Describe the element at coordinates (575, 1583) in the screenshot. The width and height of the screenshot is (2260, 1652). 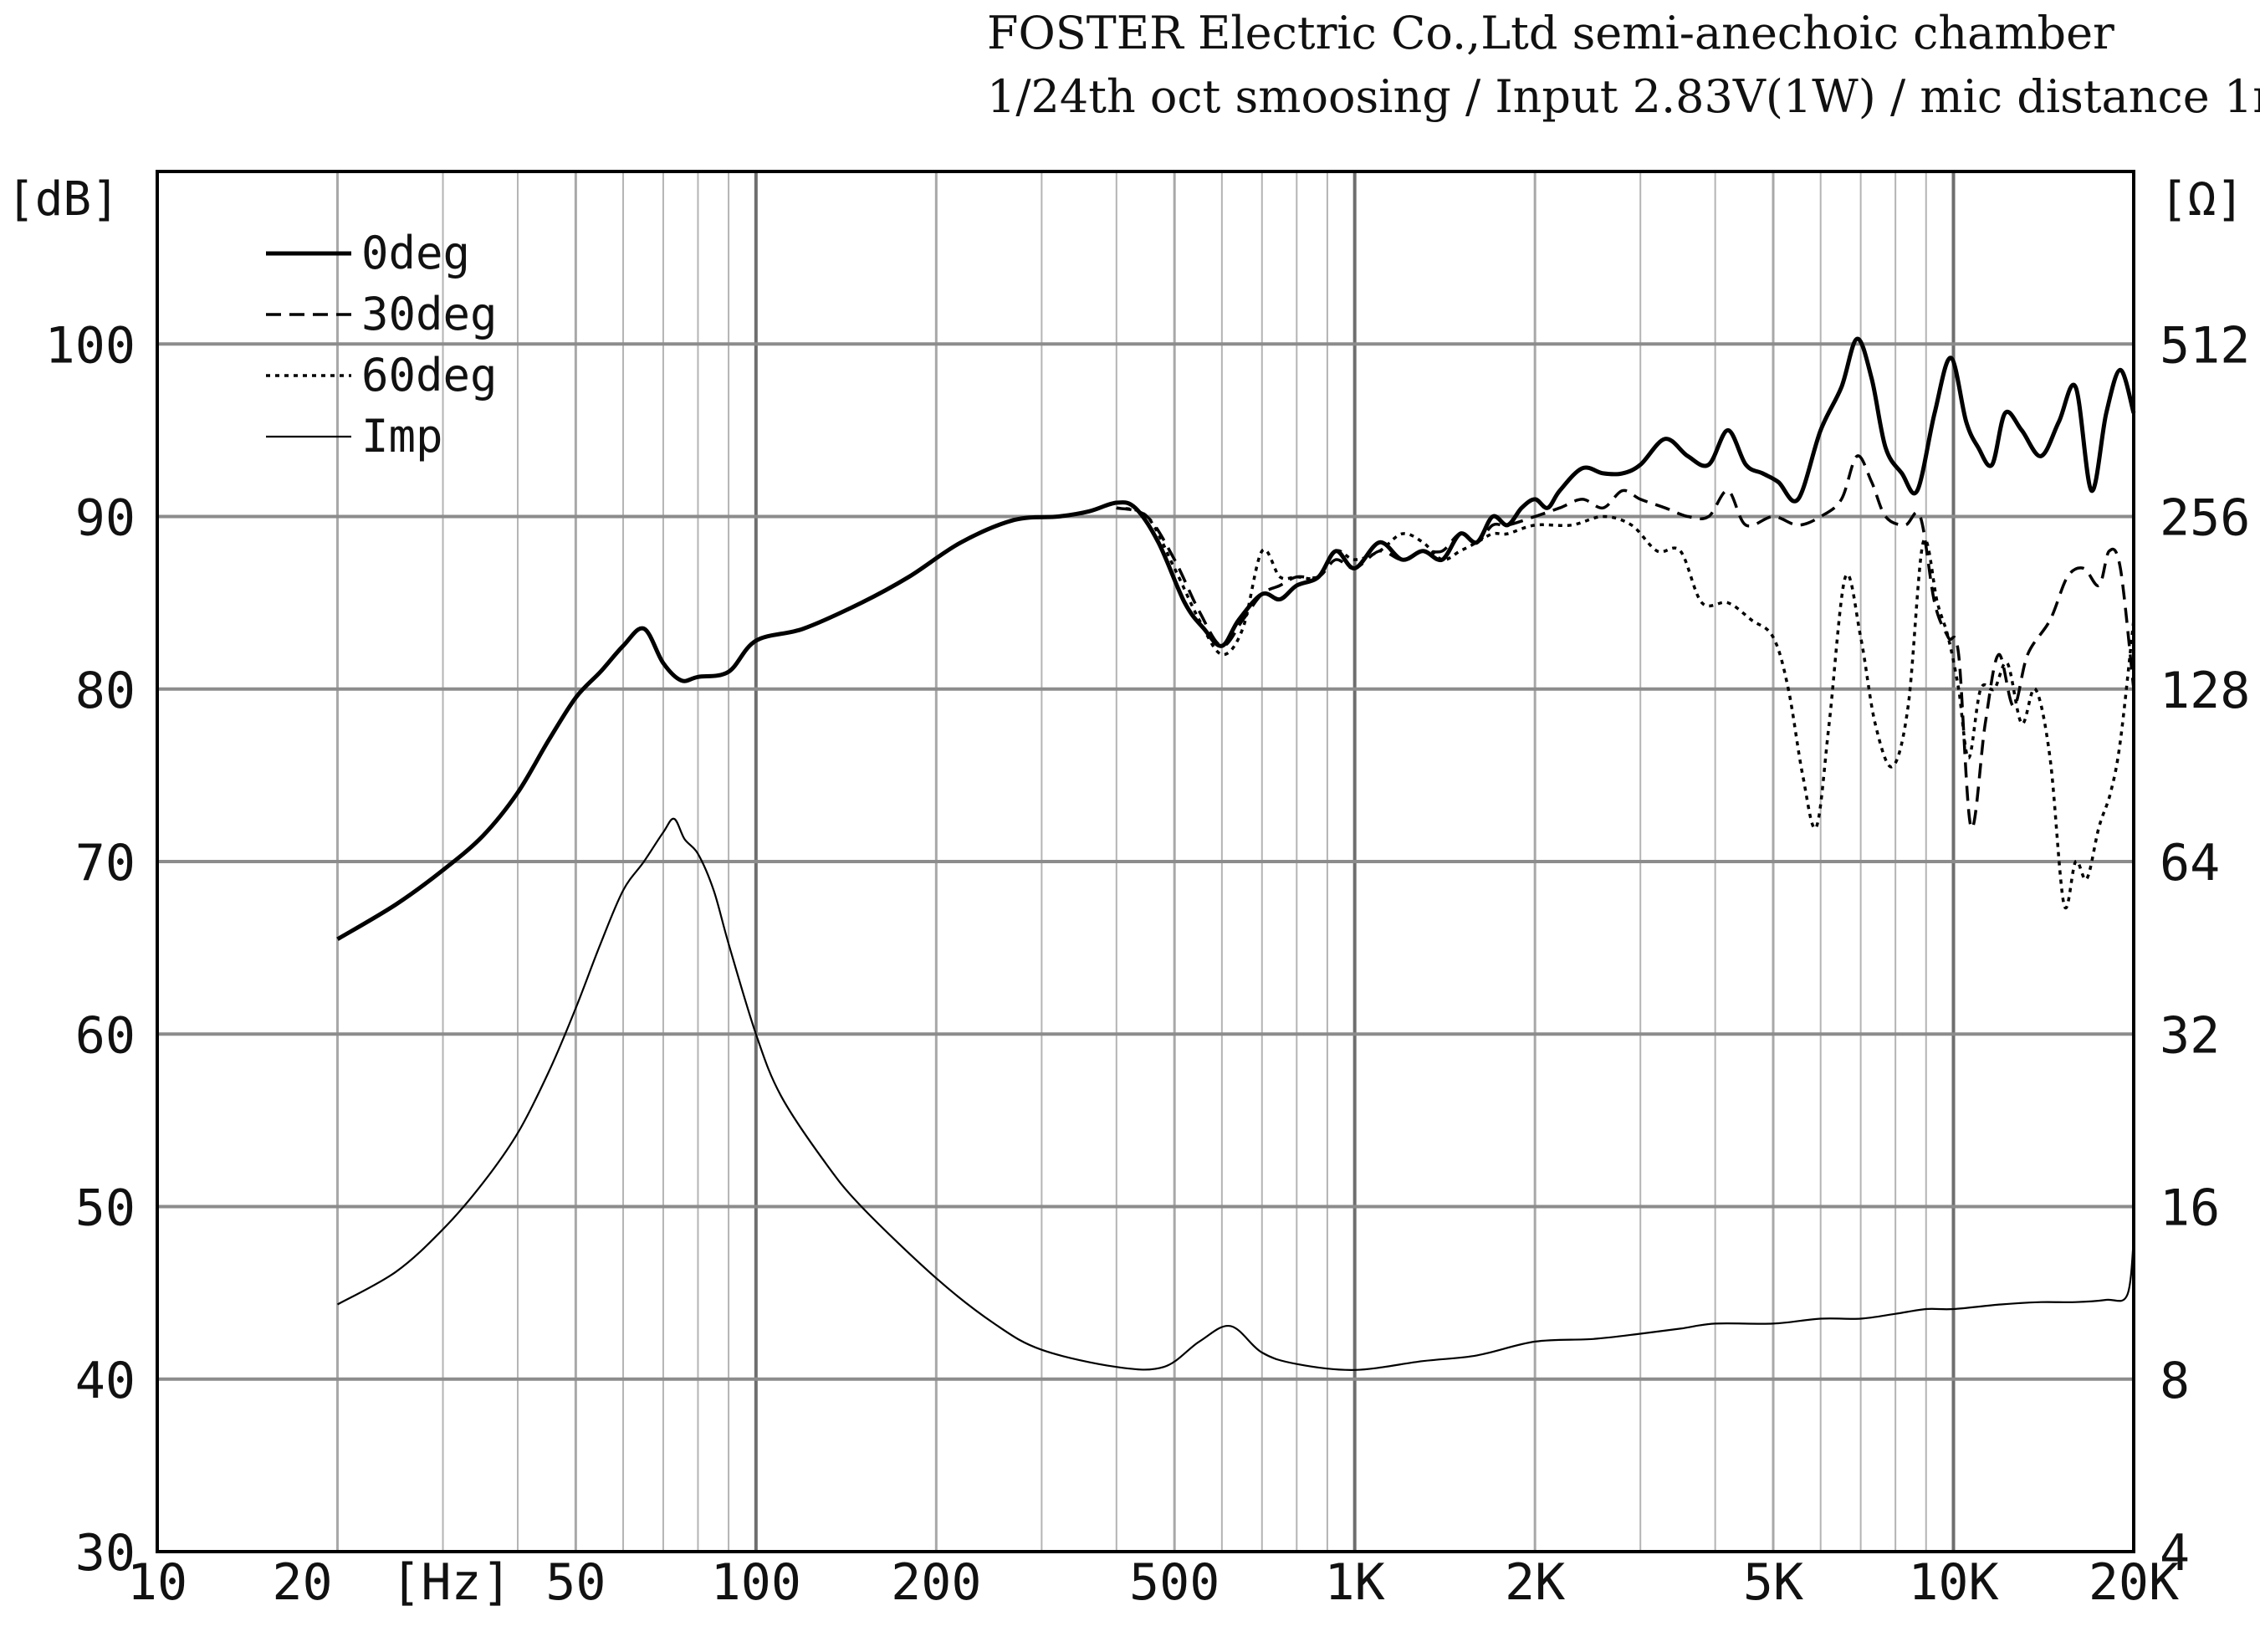
I see `x-tick: 50` at that location.